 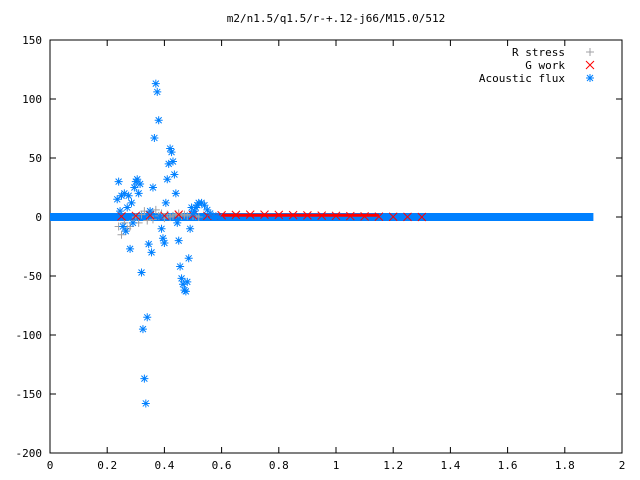 I want to click on x-tick-label: 0.8, so click(x=279, y=465).